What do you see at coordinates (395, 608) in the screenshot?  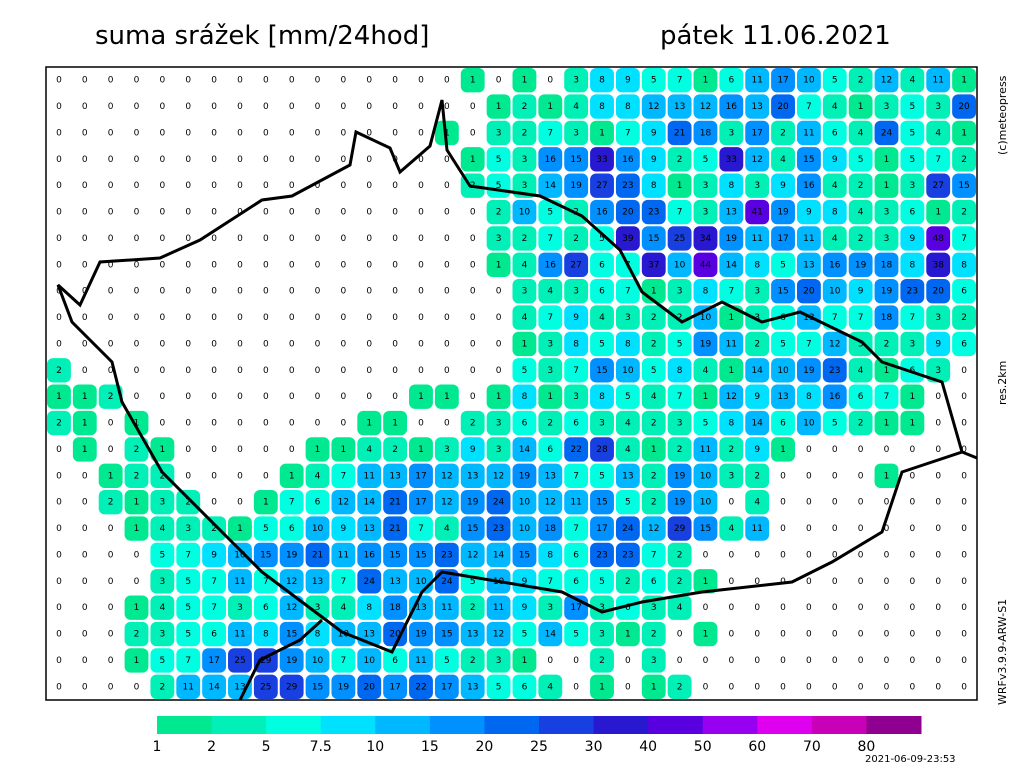 I see `cell-value: 18` at bounding box center [395, 608].